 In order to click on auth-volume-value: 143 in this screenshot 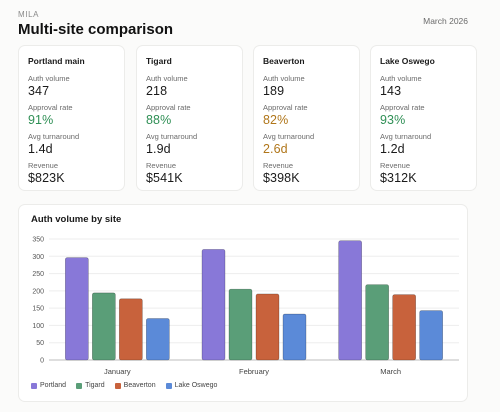, I will do `click(391, 91)`.